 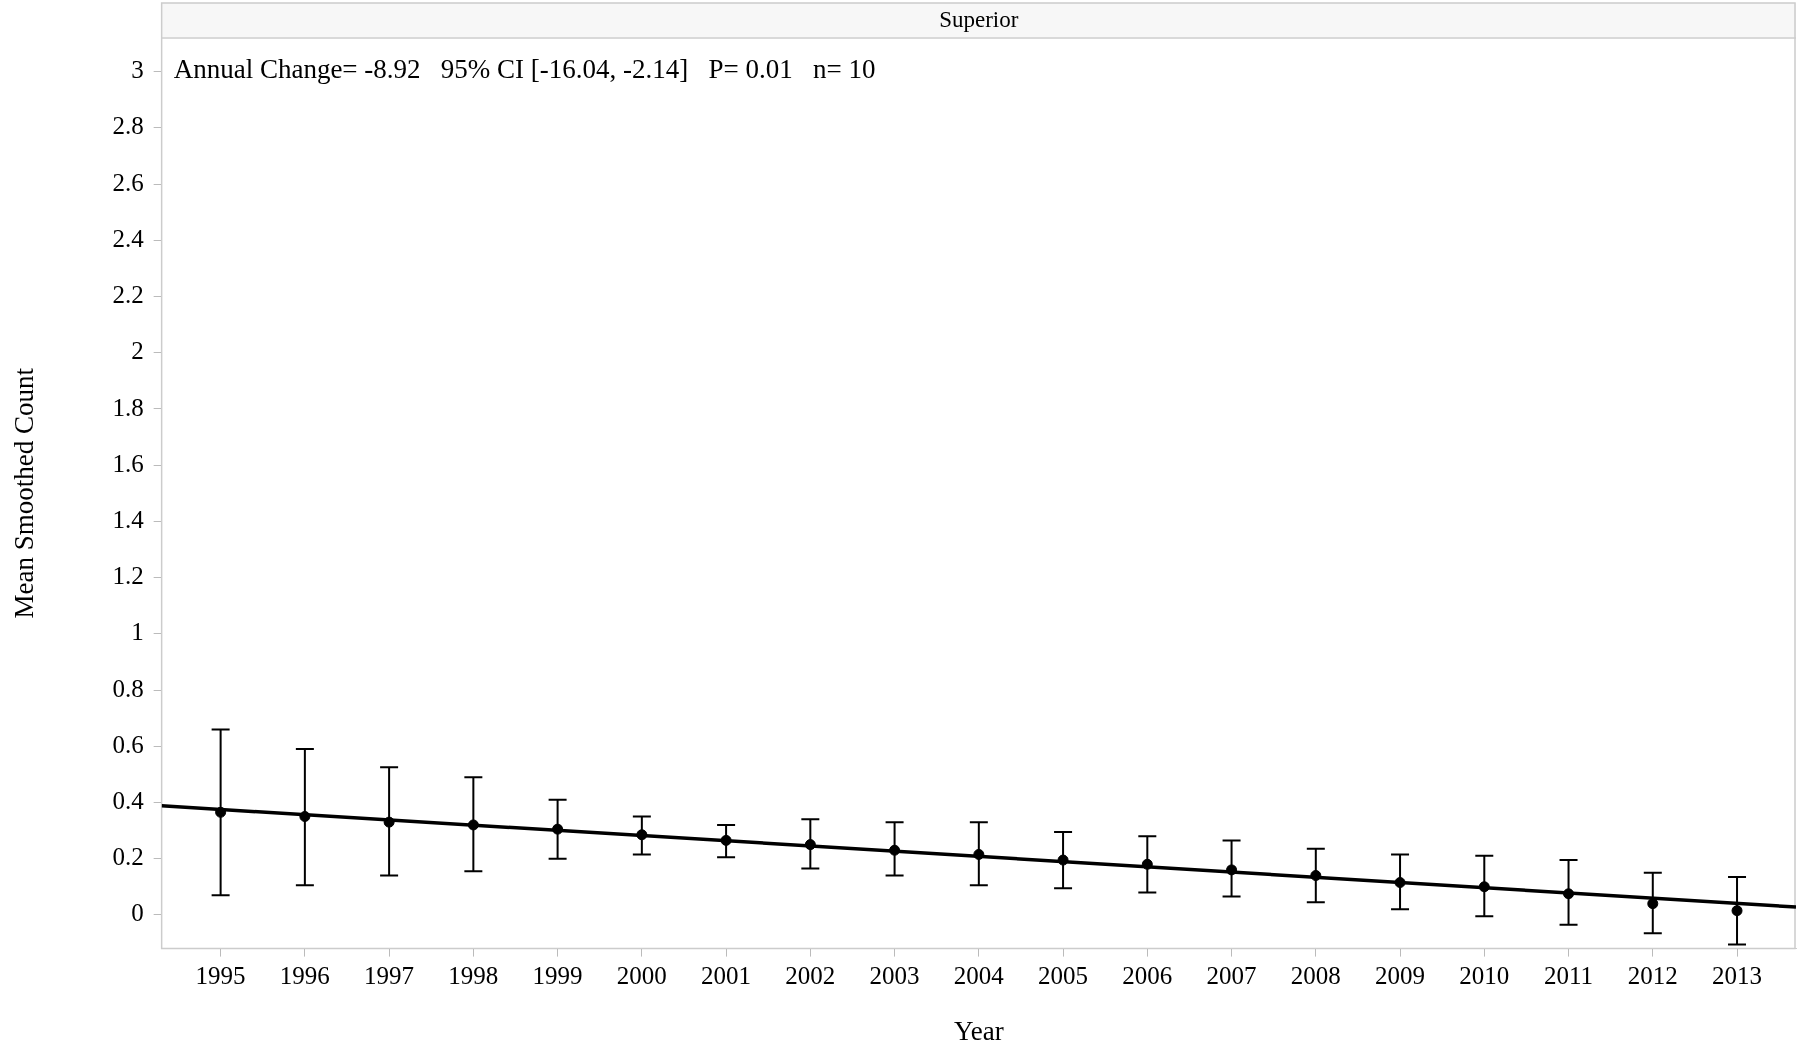 What do you see at coordinates (128, 519) in the screenshot?
I see `y-tick-label: 1.4` at bounding box center [128, 519].